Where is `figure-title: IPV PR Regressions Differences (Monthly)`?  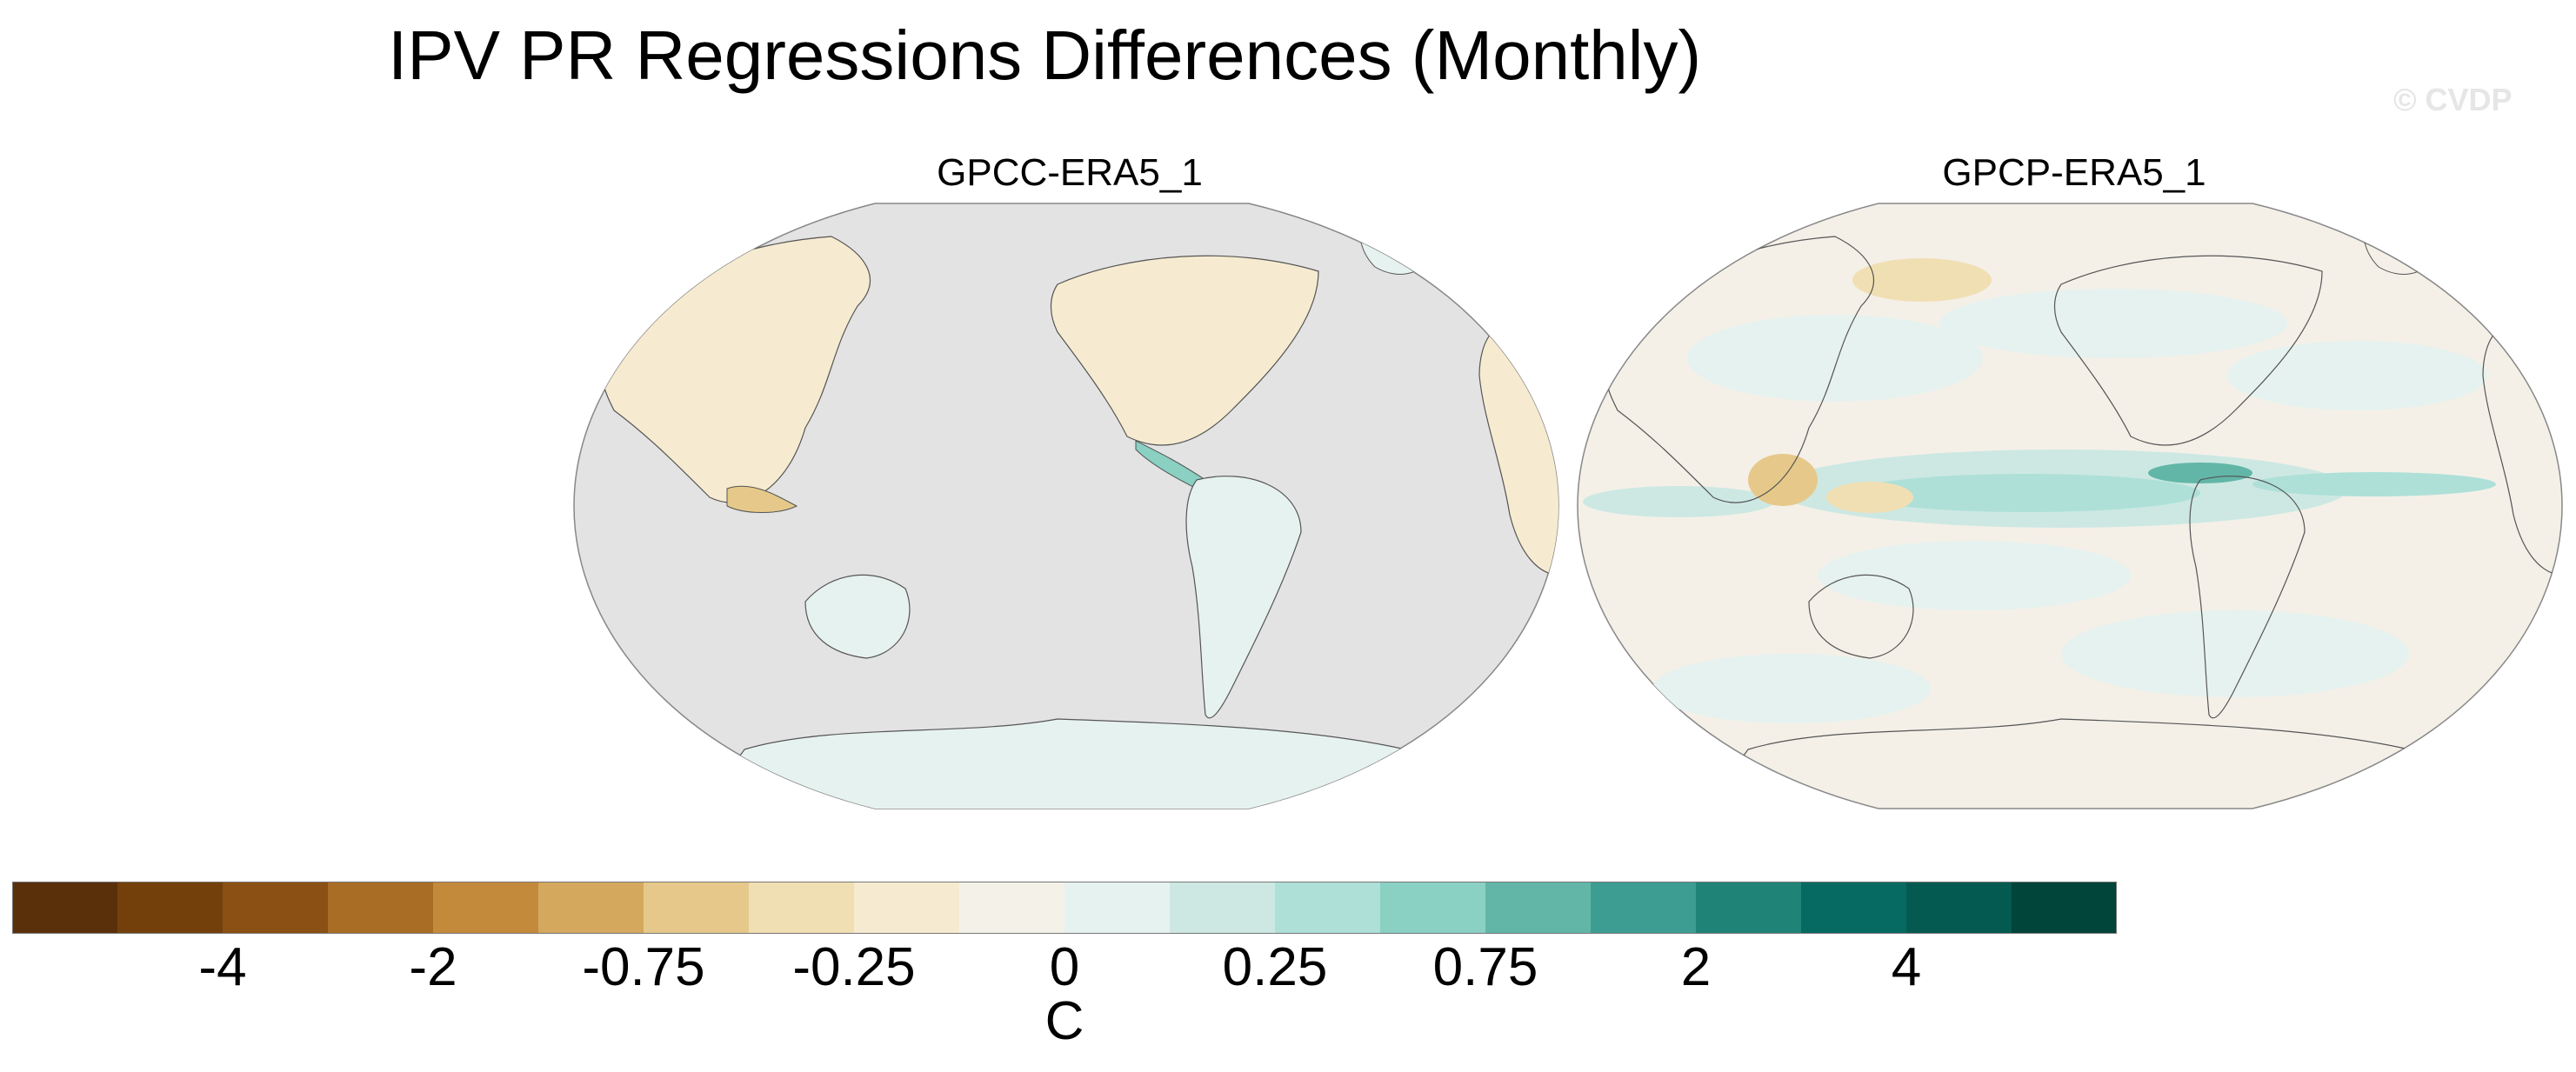
figure-title: IPV PR Regressions Differences (Monthly) is located at coordinates (1045, 55).